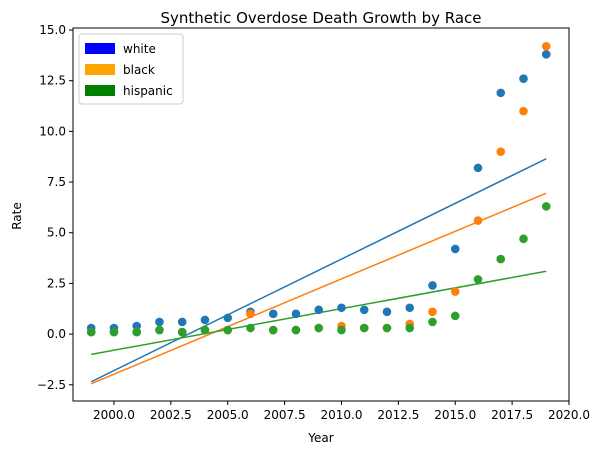  What do you see at coordinates (410, 308) in the screenshot?
I see `point-white-2013` at bounding box center [410, 308].